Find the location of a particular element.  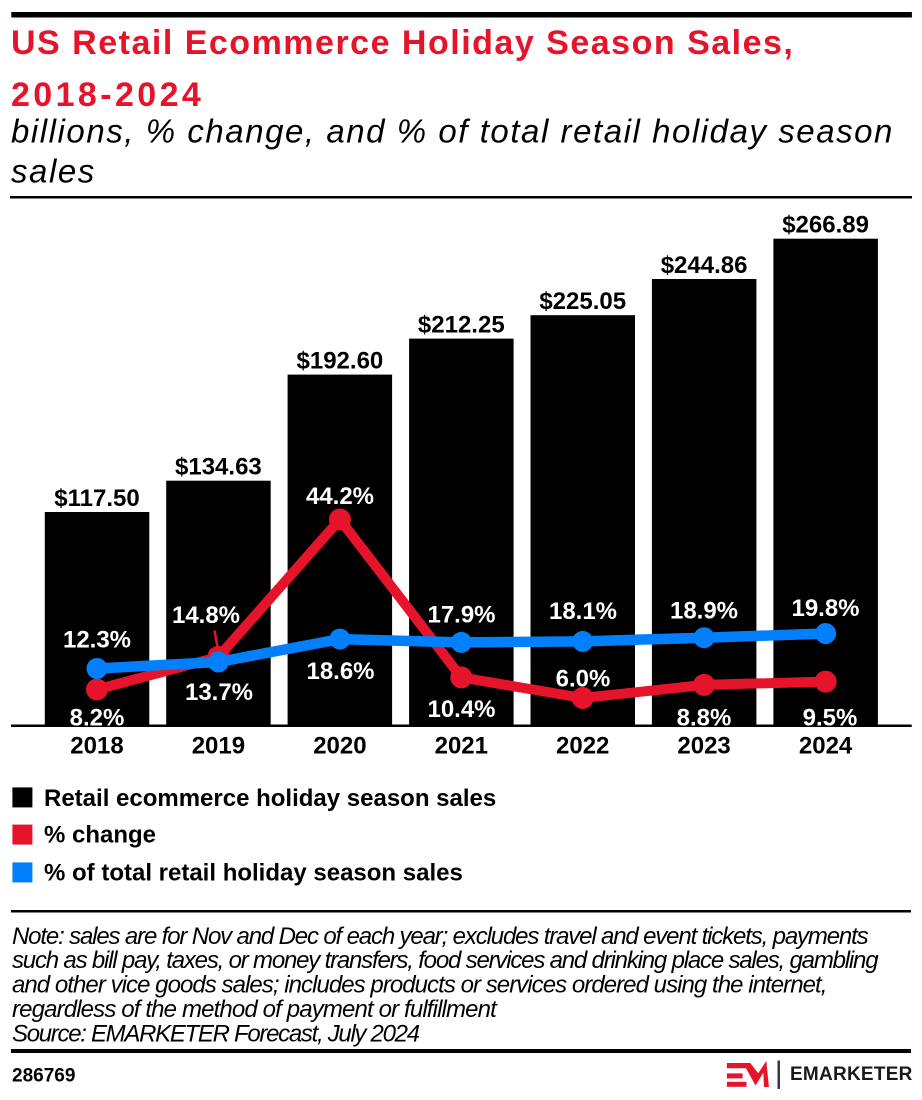

svg-text: 12.3% is located at coordinates (97, 640).